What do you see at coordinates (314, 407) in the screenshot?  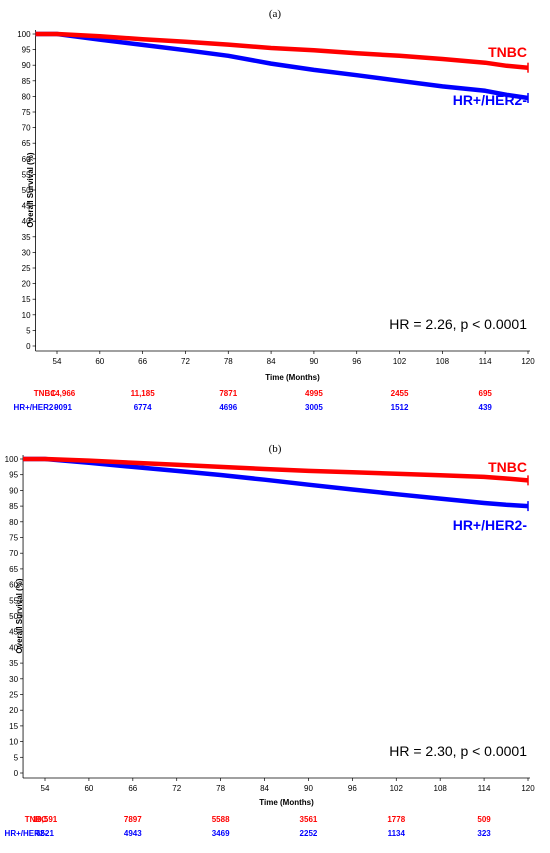 I see `risk-value: 3005` at bounding box center [314, 407].